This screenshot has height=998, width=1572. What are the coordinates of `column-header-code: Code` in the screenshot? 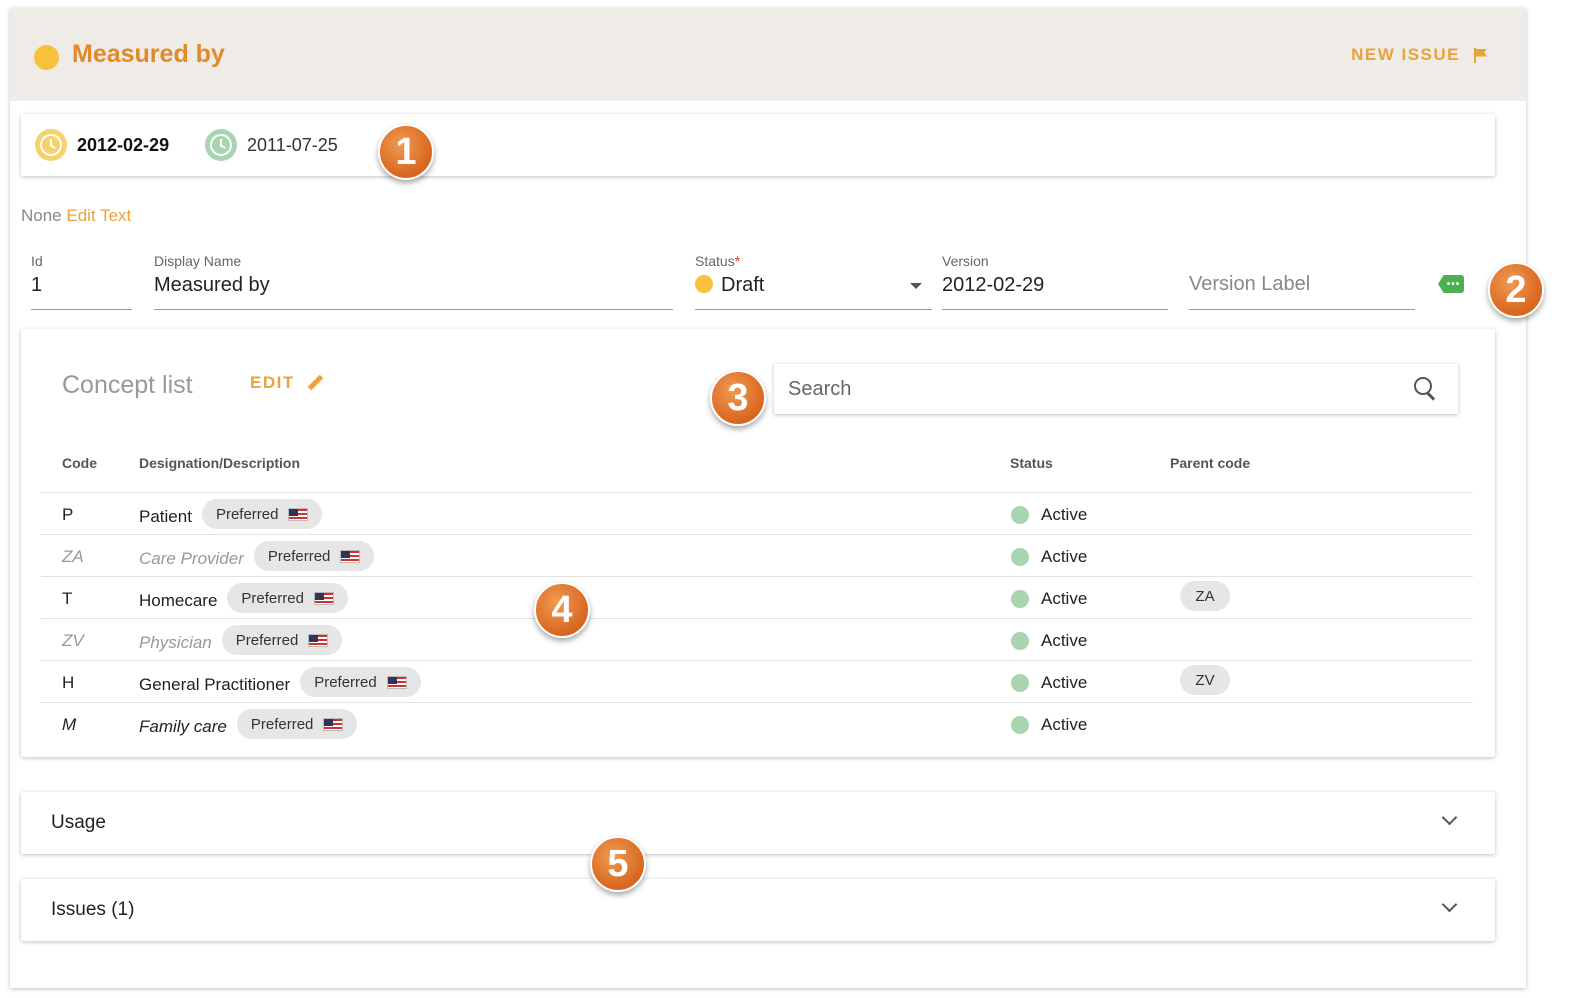 It's located at (79, 463).